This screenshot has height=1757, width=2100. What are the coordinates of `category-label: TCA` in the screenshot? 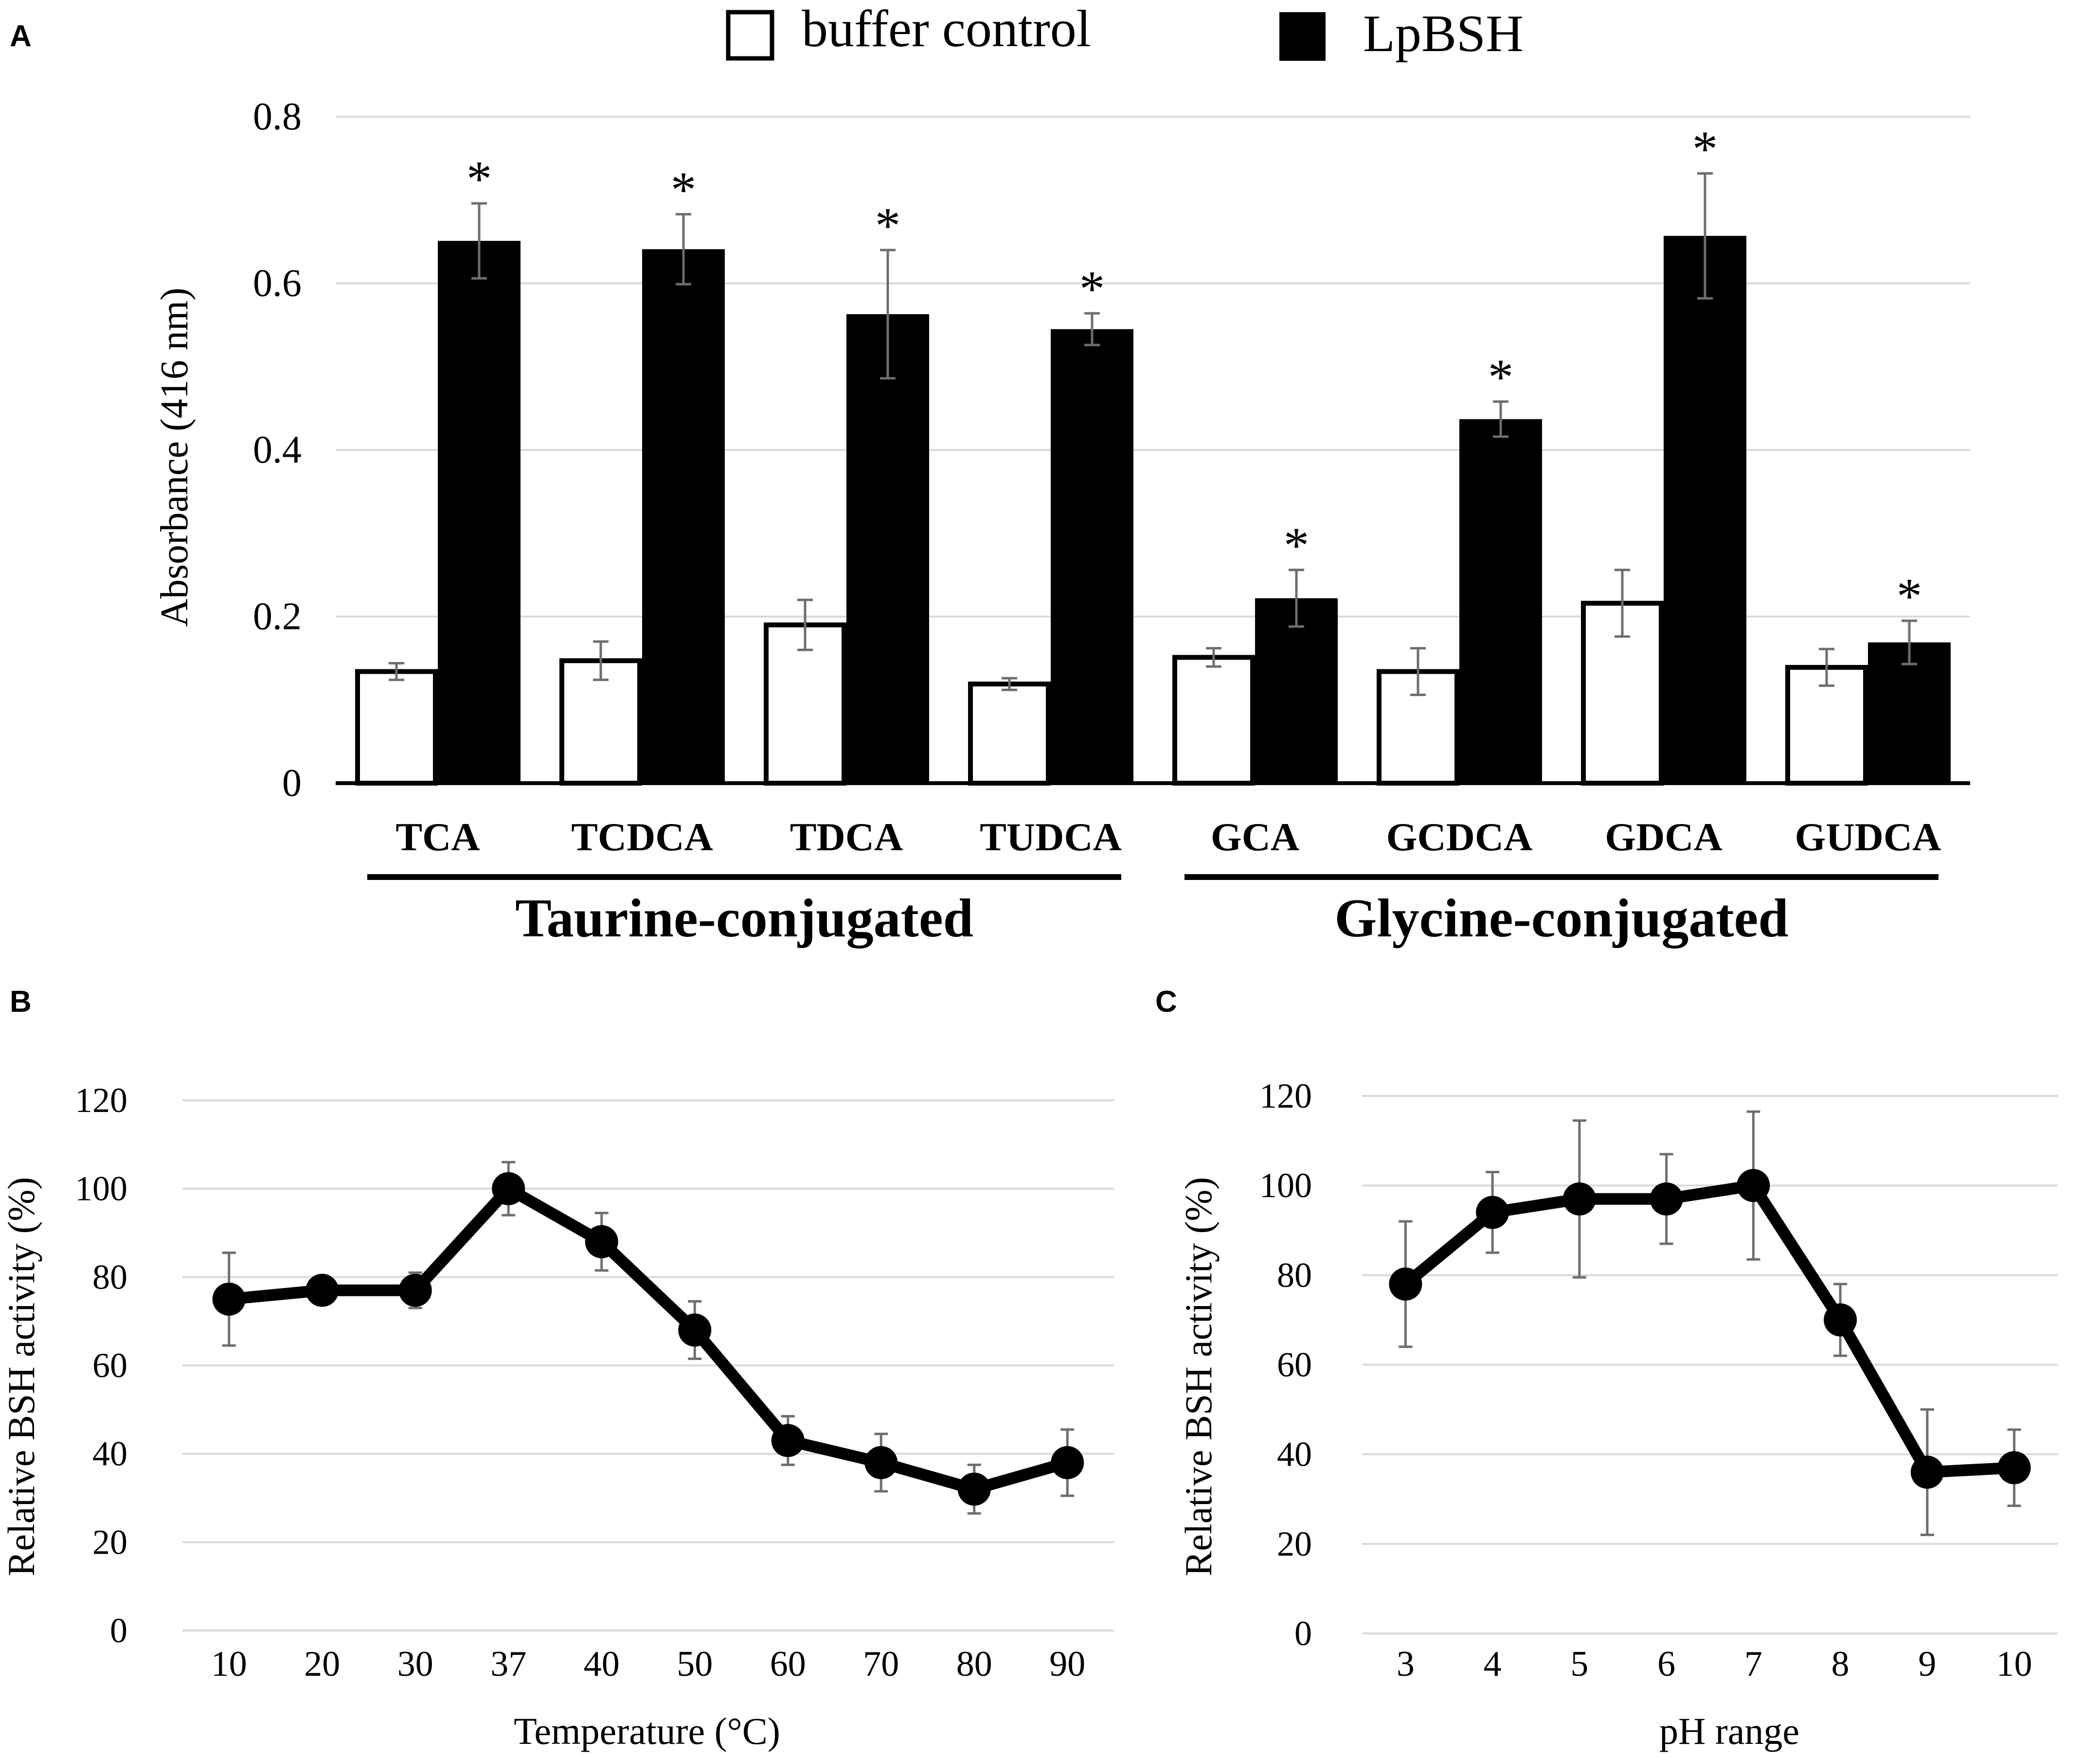 It's located at (437, 837).